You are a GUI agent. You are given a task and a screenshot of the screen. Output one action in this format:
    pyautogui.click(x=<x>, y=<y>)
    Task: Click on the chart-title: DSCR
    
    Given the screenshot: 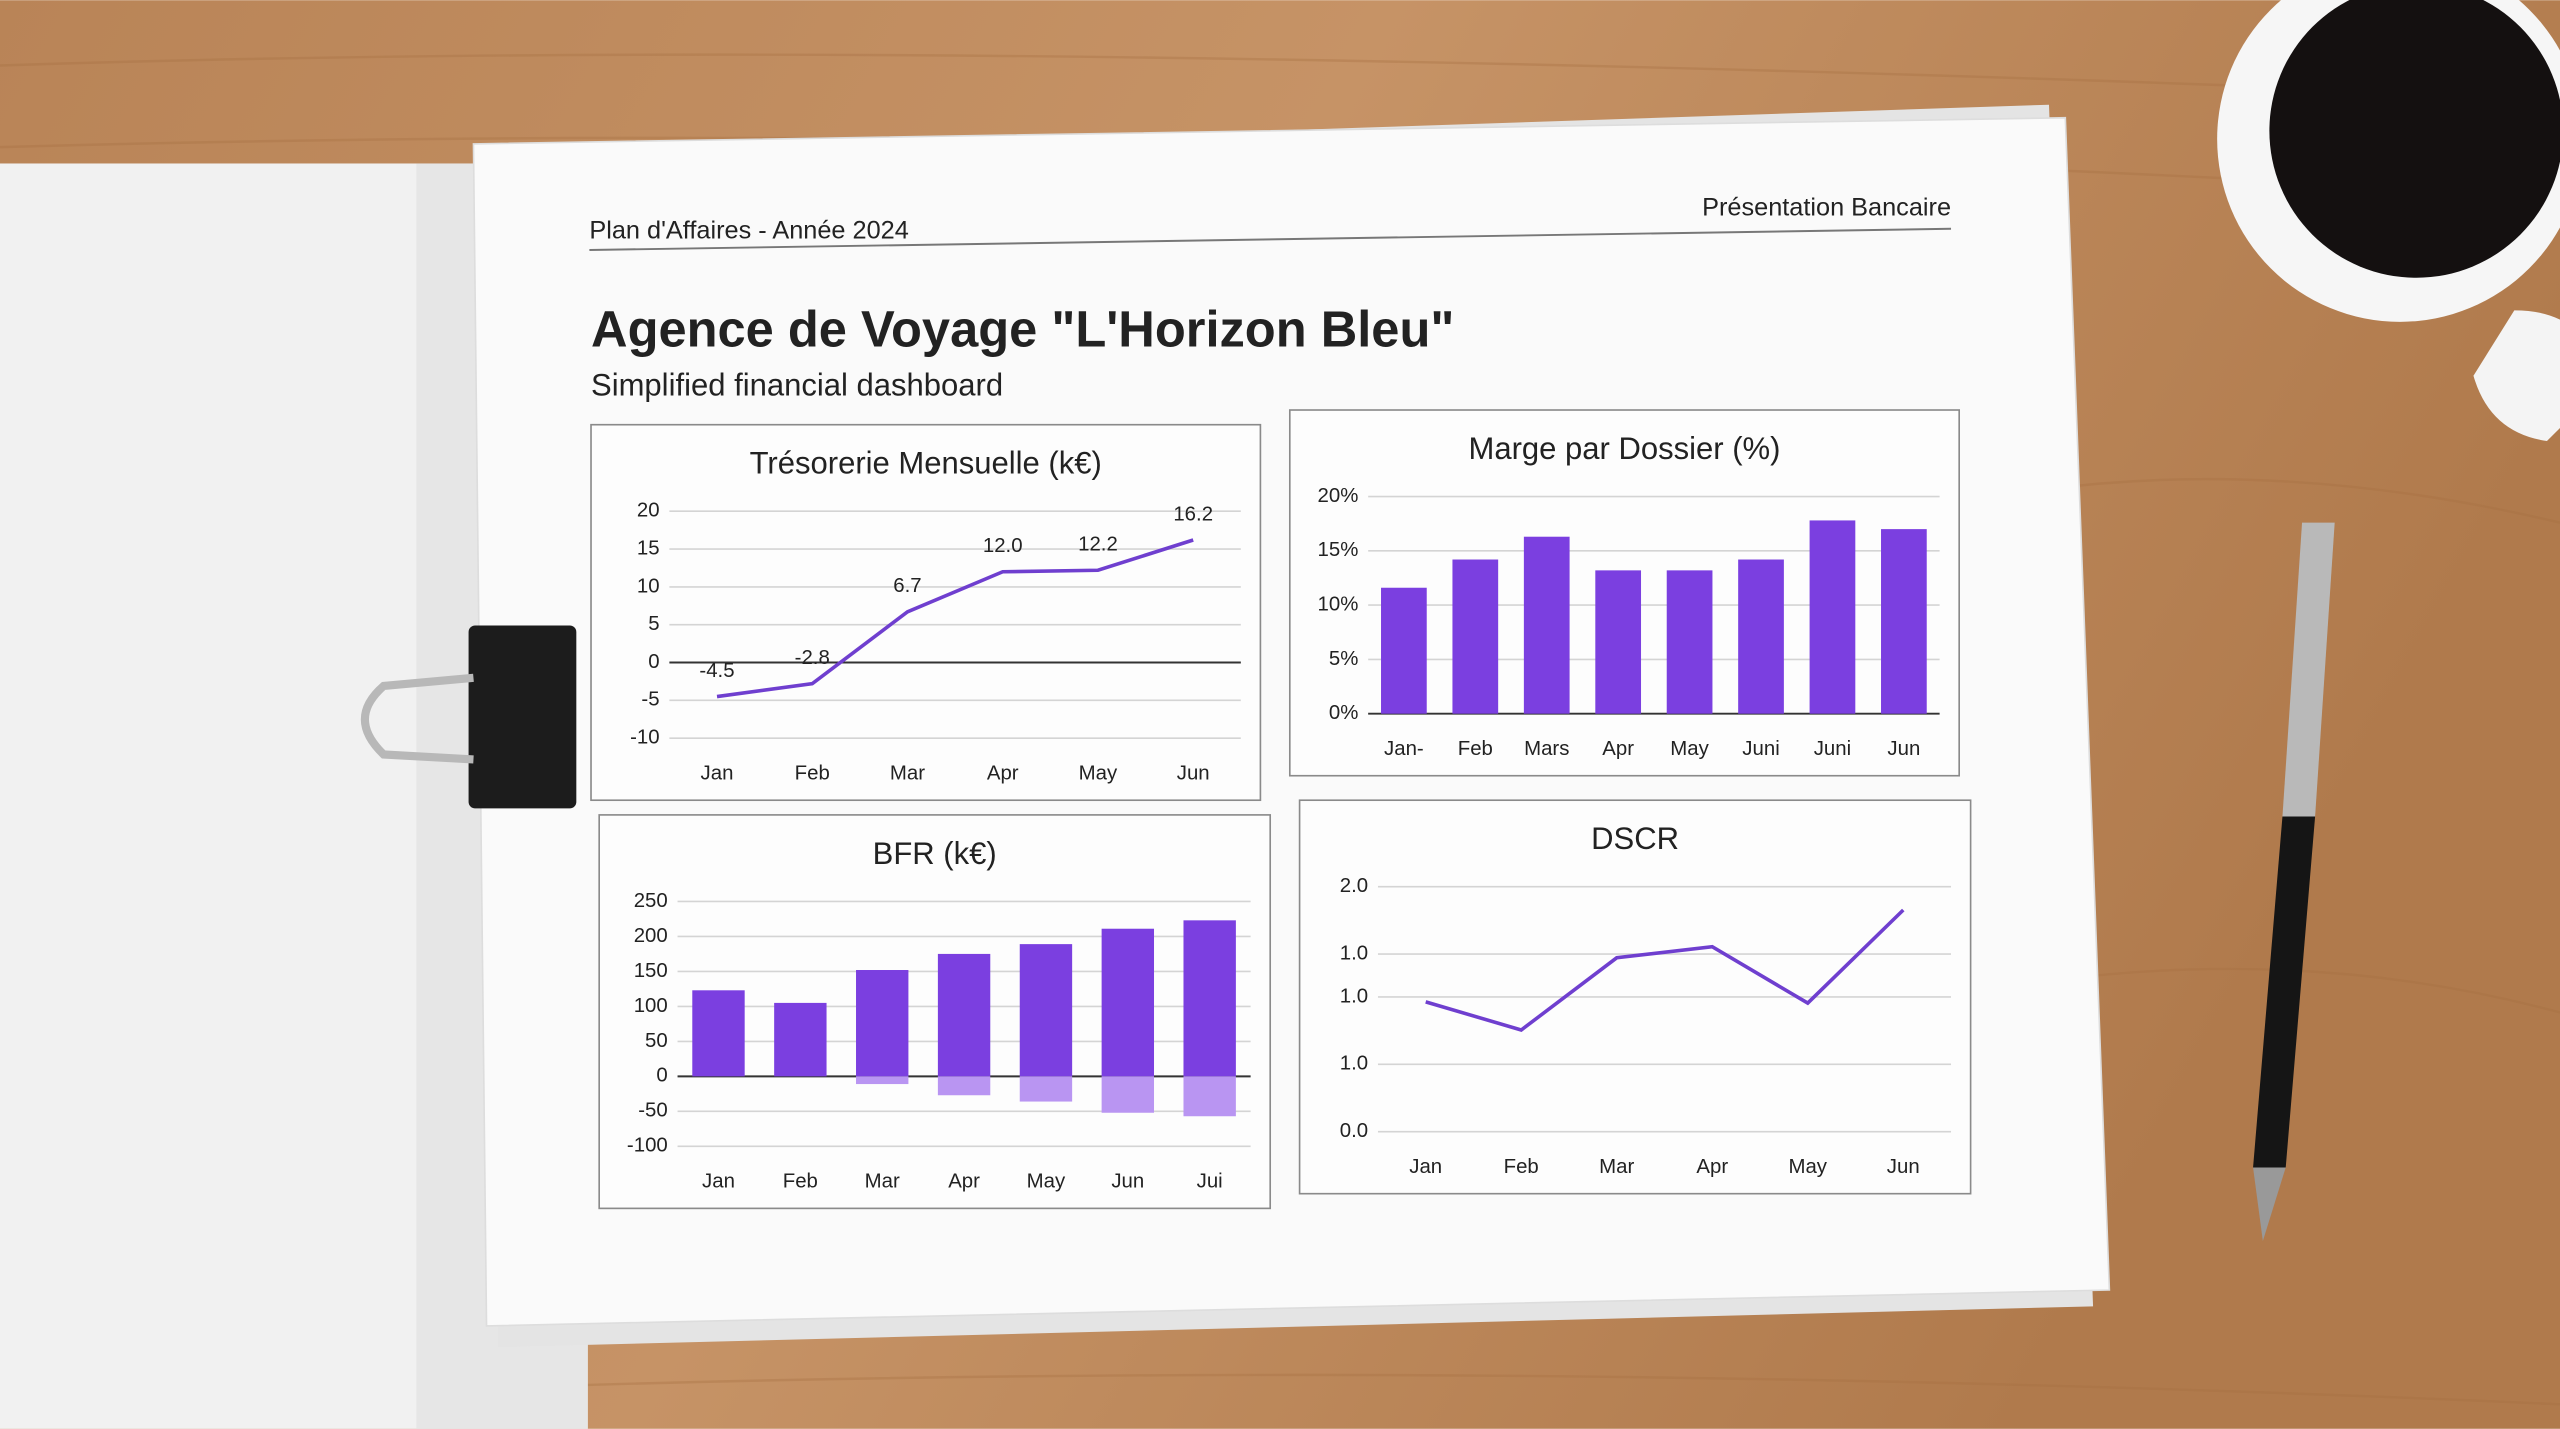 What is the action you would take?
    pyautogui.click(x=1635, y=838)
    